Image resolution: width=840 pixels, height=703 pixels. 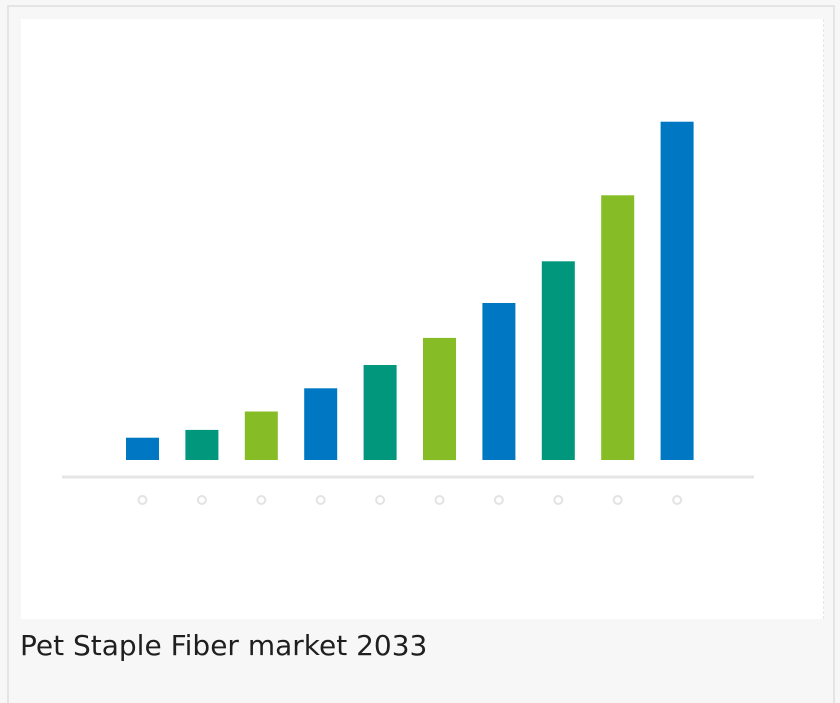 I want to click on figure-caption: Pet Staple Fiber market 2033, so click(x=224, y=645).